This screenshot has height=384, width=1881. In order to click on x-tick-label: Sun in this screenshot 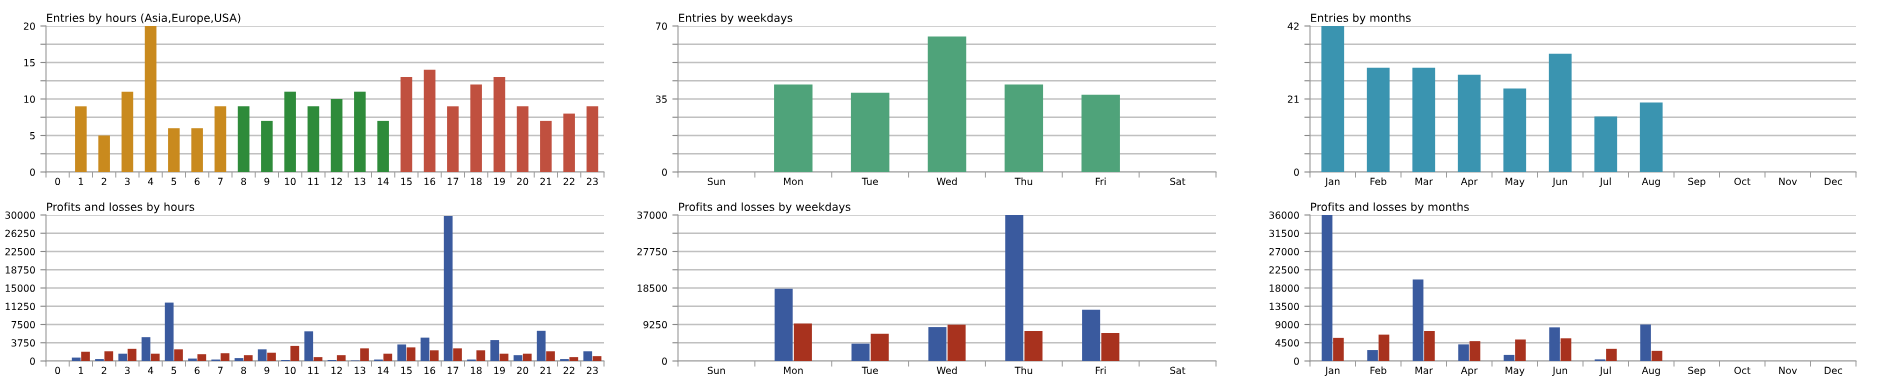, I will do `click(716, 370)`.